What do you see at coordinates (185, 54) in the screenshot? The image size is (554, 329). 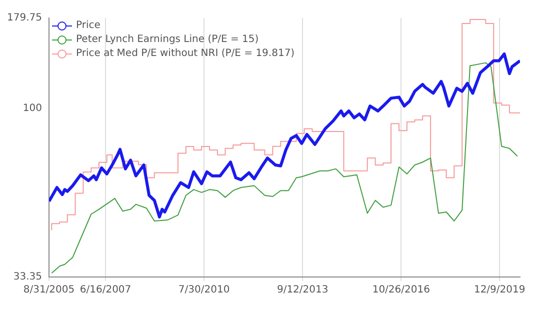 I see `legend-label: Price at Med P/E without NRI (P/E = 19.817)` at bounding box center [185, 54].